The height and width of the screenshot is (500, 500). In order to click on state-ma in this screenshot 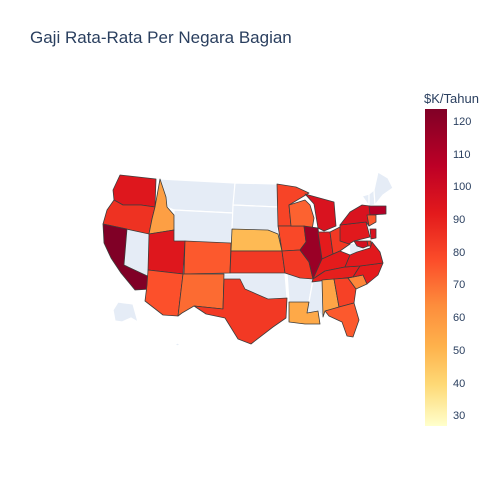, I will do `click(377, 210)`.